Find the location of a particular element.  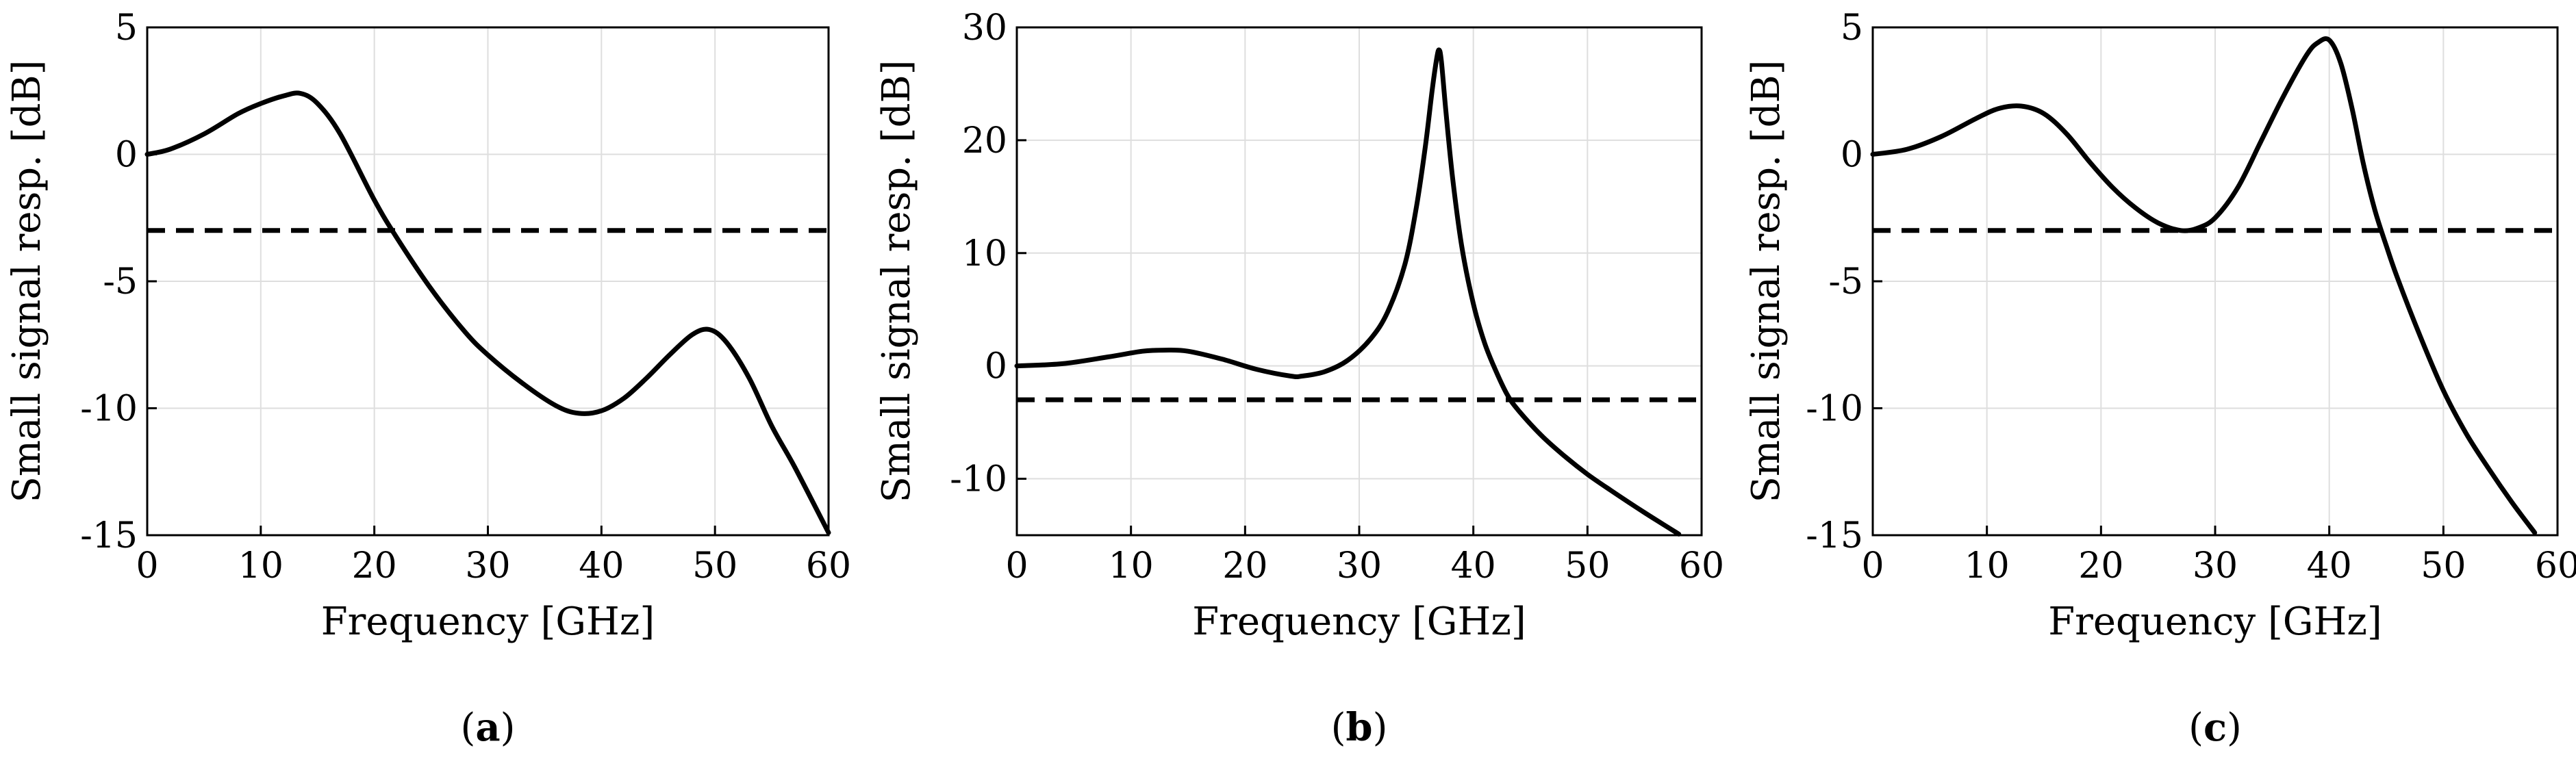

caption-letter: c is located at coordinates (2215, 727).